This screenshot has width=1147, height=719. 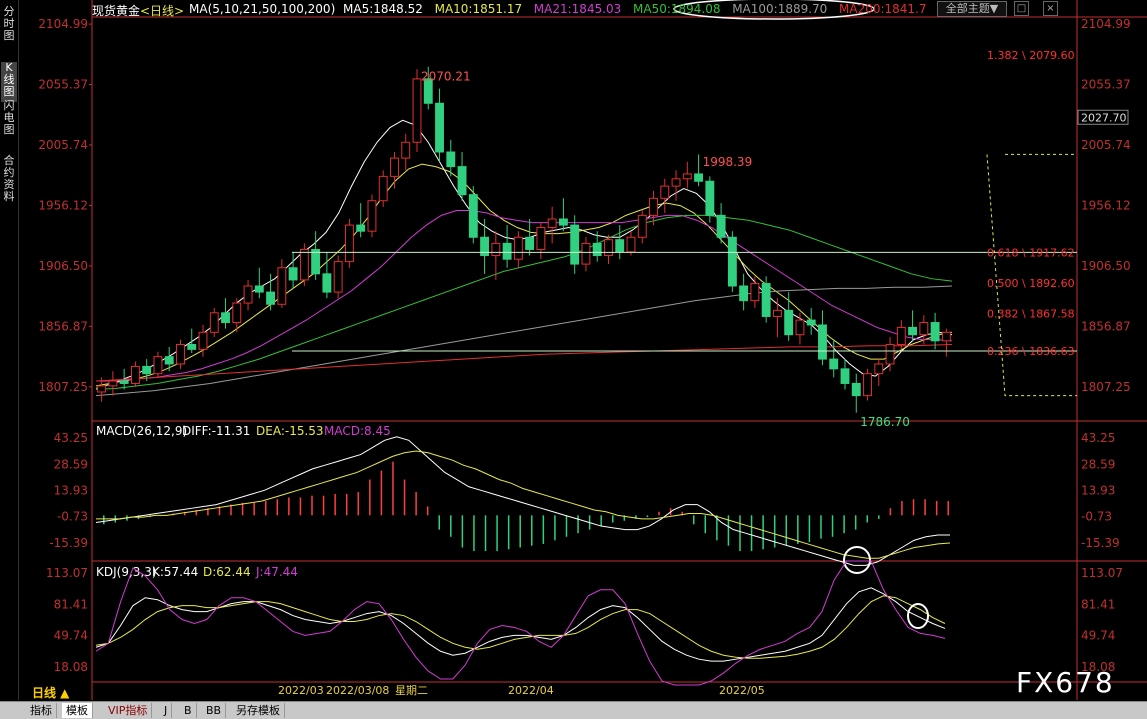 I want to click on period-tag: <日线>, so click(x=162, y=11).